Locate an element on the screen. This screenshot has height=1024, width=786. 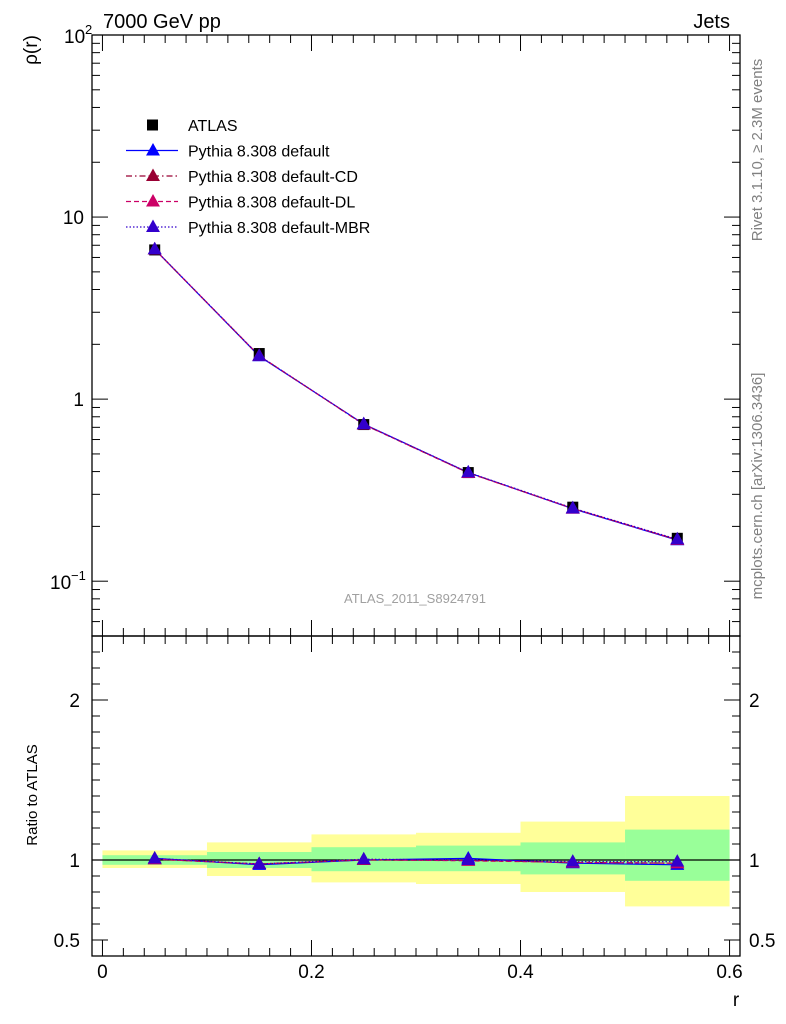
legend-entry-label: Pythia 8.308 default-DL is located at coordinates (271, 203).